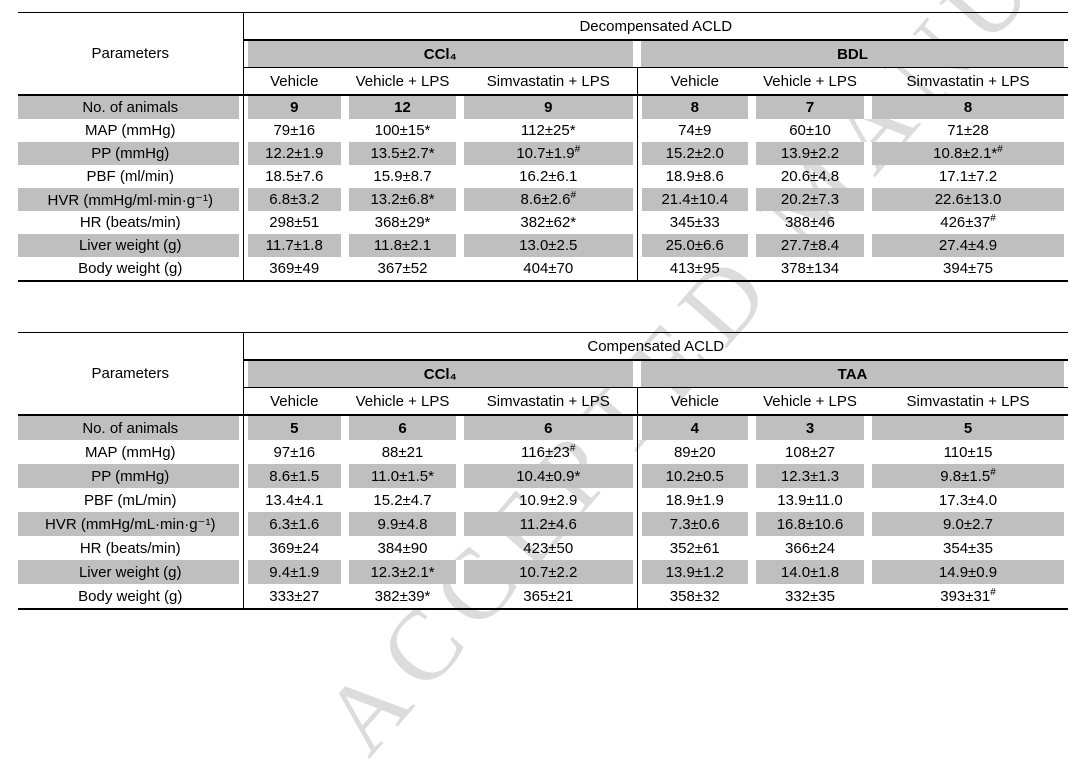 The width and height of the screenshot is (1086, 775). What do you see at coordinates (694, 222) in the screenshot?
I see `data-cell: 345±33` at bounding box center [694, 222].